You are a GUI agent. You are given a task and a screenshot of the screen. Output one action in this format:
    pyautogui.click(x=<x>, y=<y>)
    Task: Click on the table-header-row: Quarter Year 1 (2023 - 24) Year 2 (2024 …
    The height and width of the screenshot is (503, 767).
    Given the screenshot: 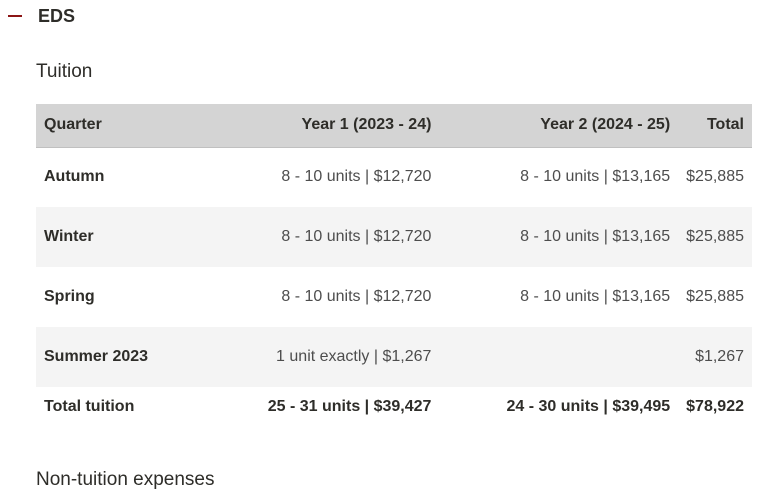 What is the action you would take?
    pyautogui.click(x=394, y=126)
    